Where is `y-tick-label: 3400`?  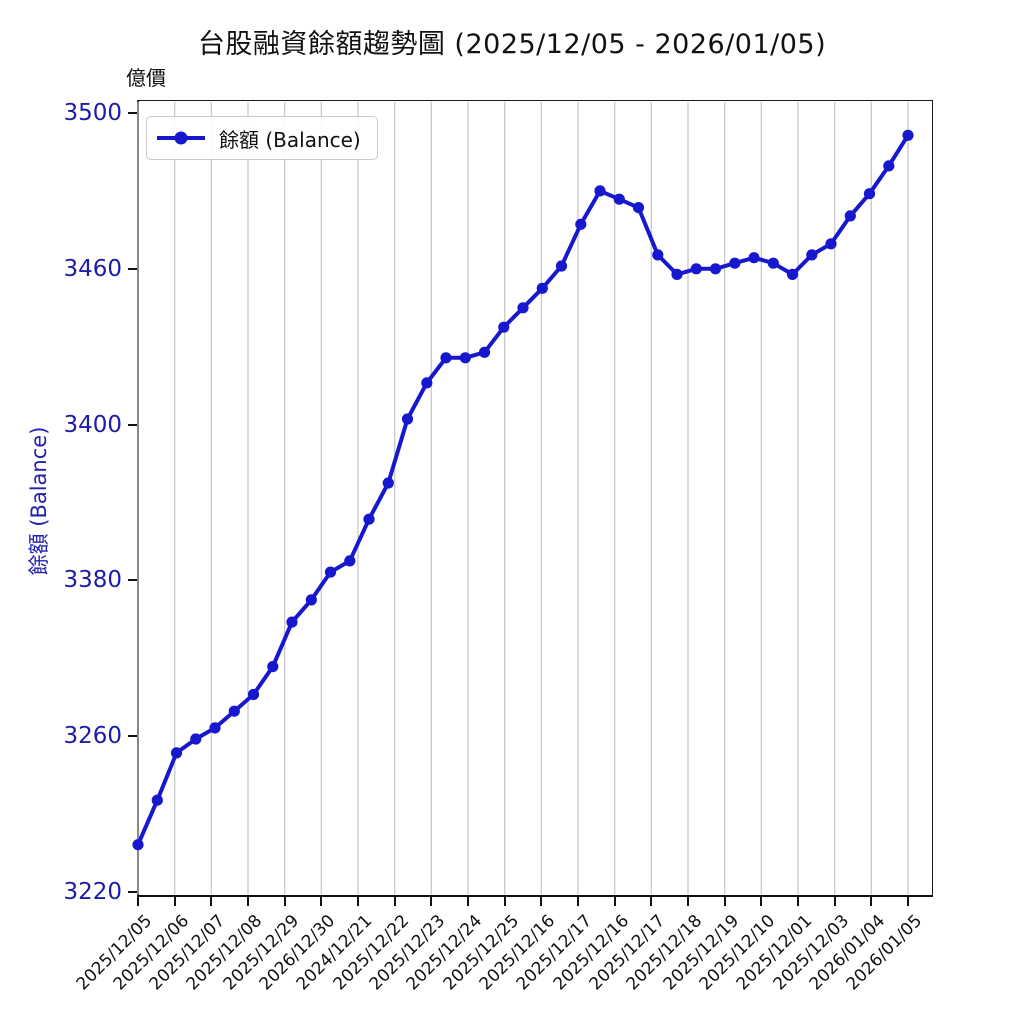
y-tick-label: 3400 is located at coordinates (92, 424).